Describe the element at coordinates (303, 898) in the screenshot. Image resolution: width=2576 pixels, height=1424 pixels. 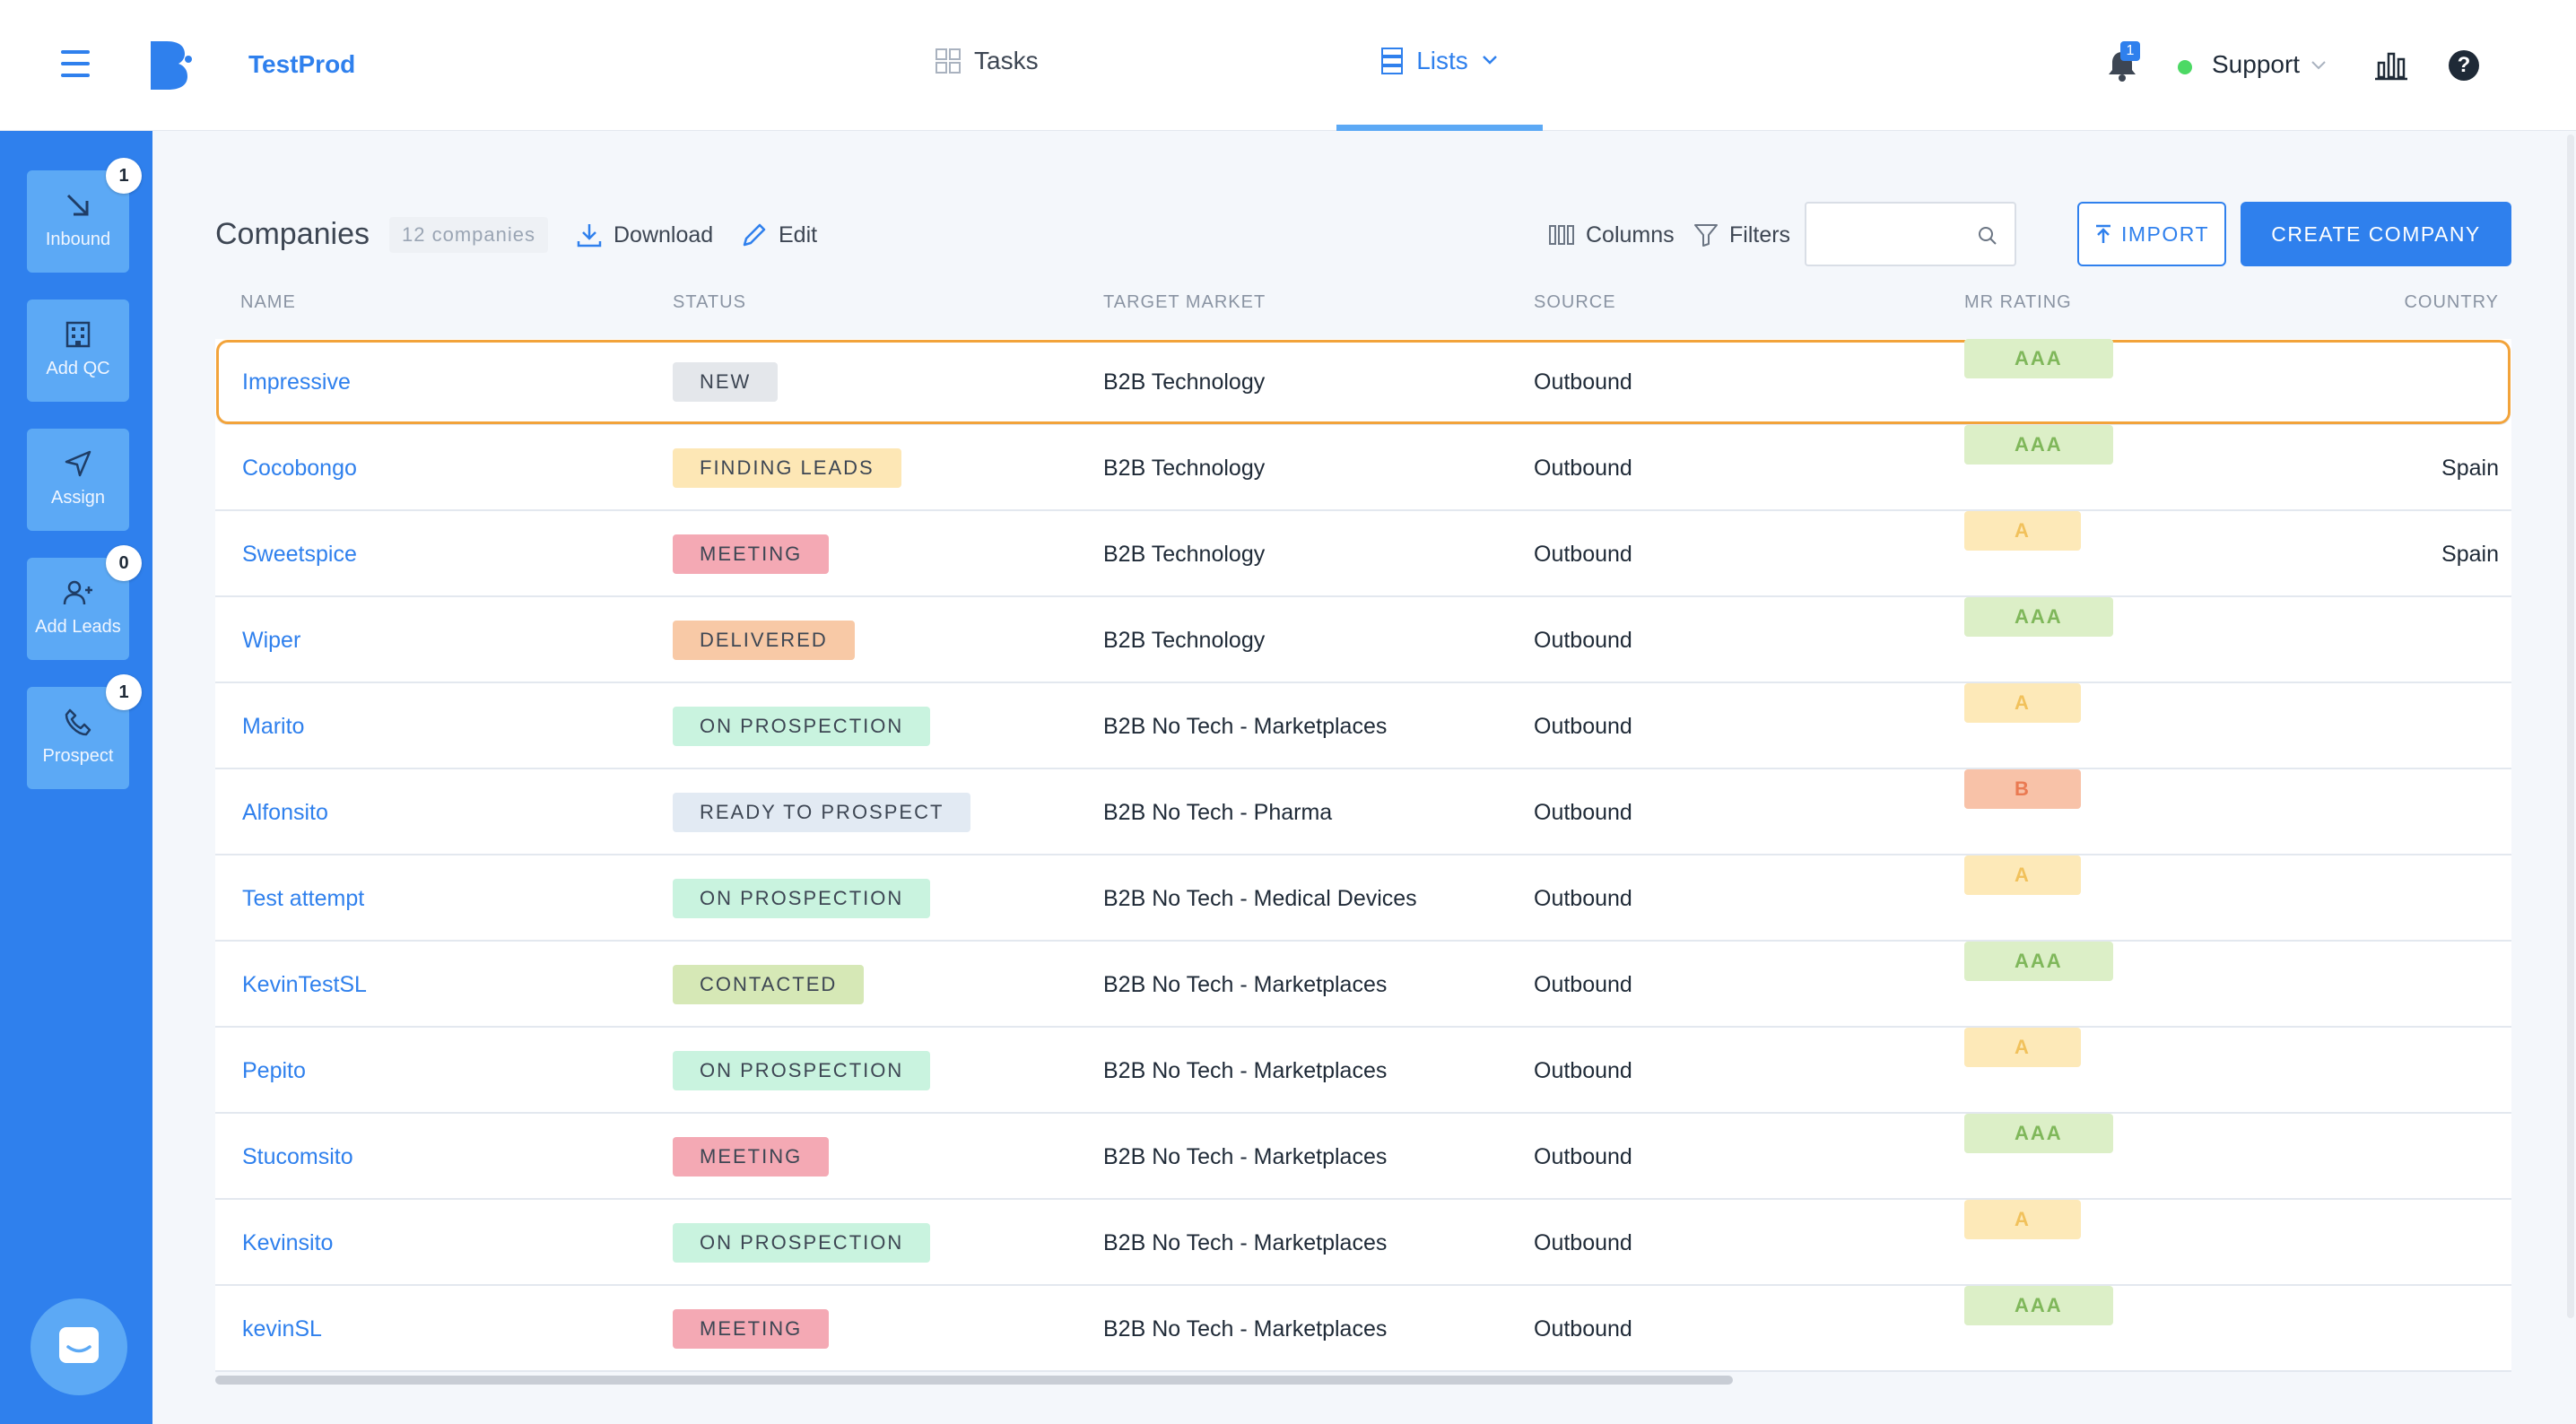
I see `company-name-link: Test attempt` at that location.